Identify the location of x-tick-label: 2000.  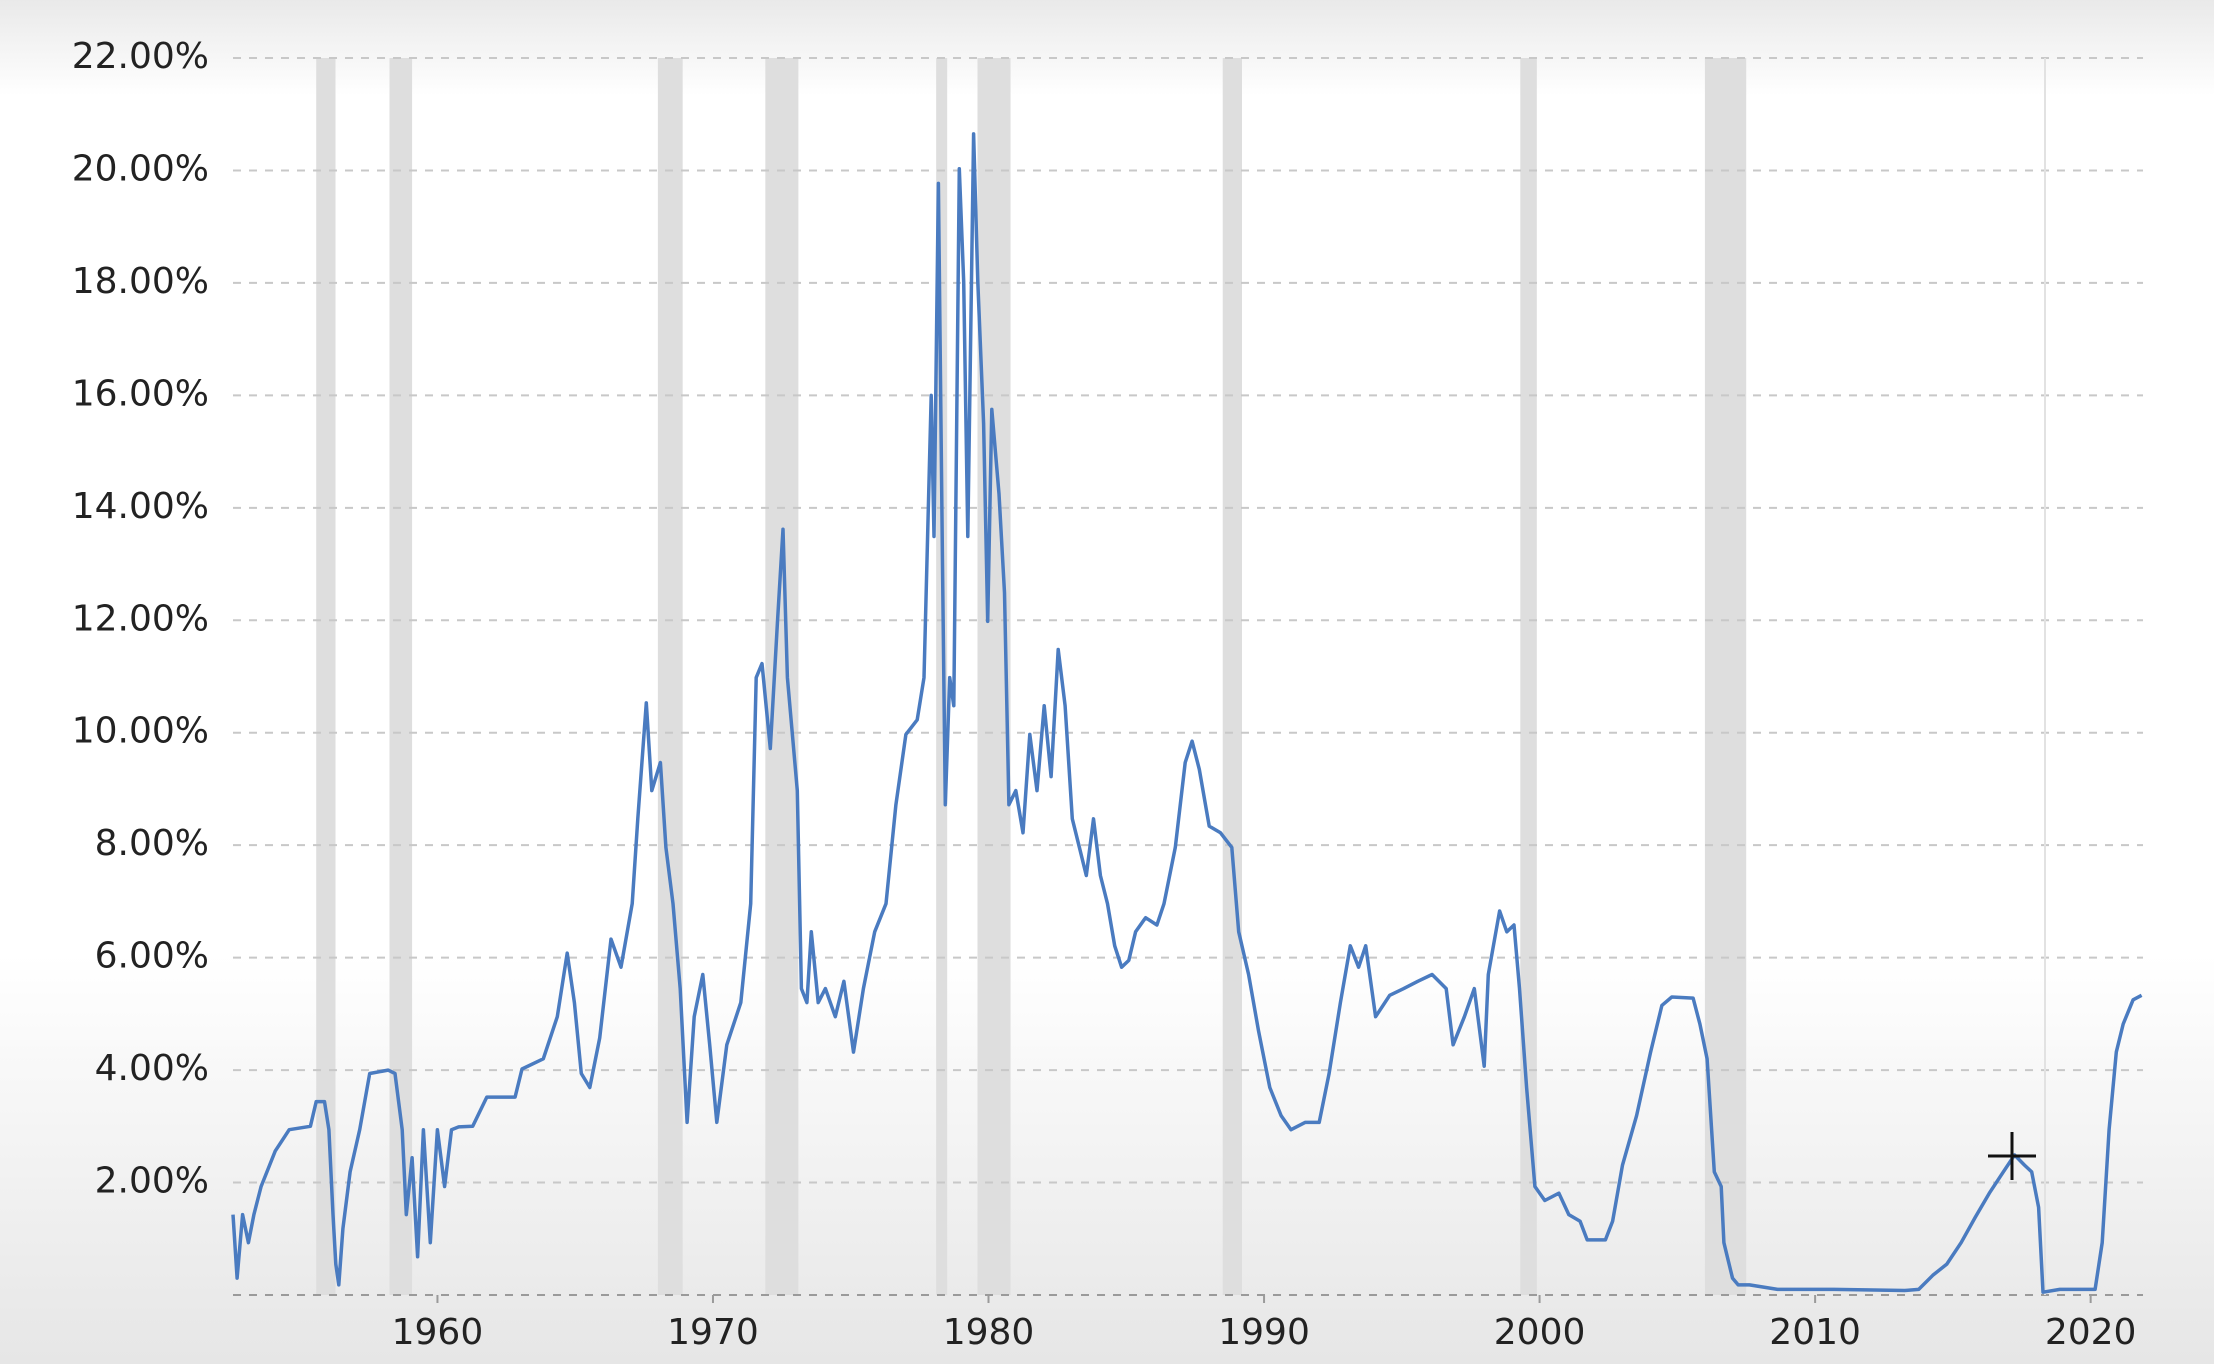
(1540, 1332).